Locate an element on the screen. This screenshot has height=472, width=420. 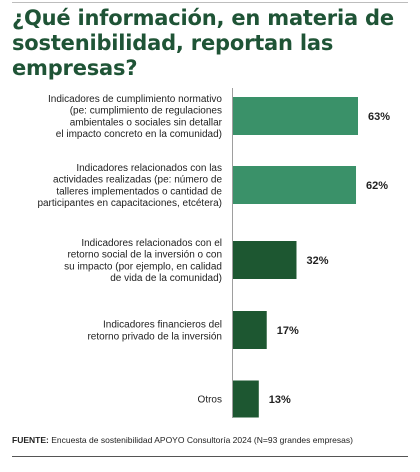
category-label-line: (pe: cumplimiento de regulaciones is located at coordinates (146, 111).